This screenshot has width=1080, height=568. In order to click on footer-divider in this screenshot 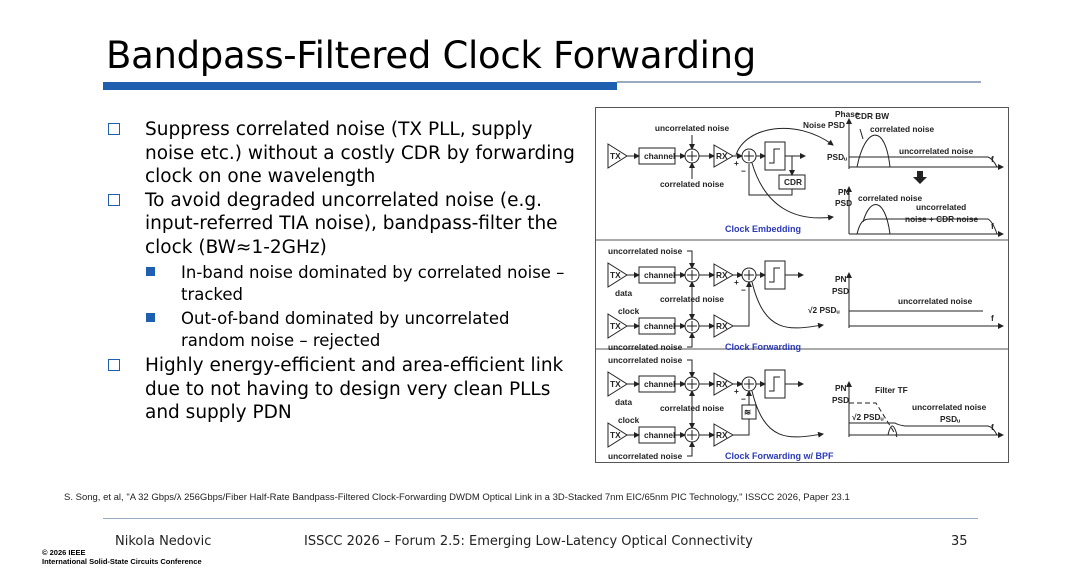, I will do `click(540, 518)`.